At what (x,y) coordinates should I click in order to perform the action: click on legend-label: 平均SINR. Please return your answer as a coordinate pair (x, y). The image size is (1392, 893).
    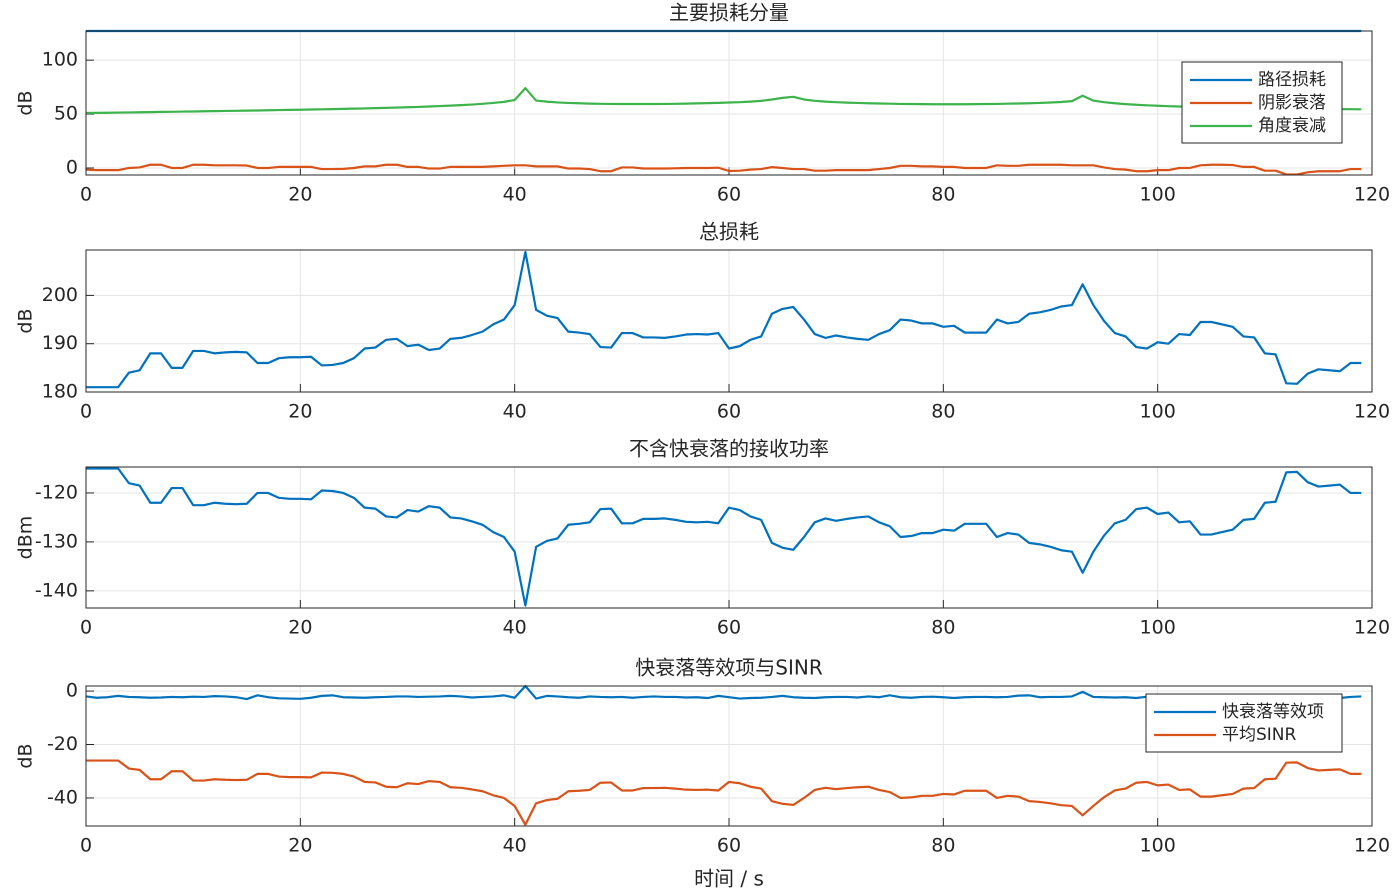
    Looking at the image, I should click on (1259, 735).